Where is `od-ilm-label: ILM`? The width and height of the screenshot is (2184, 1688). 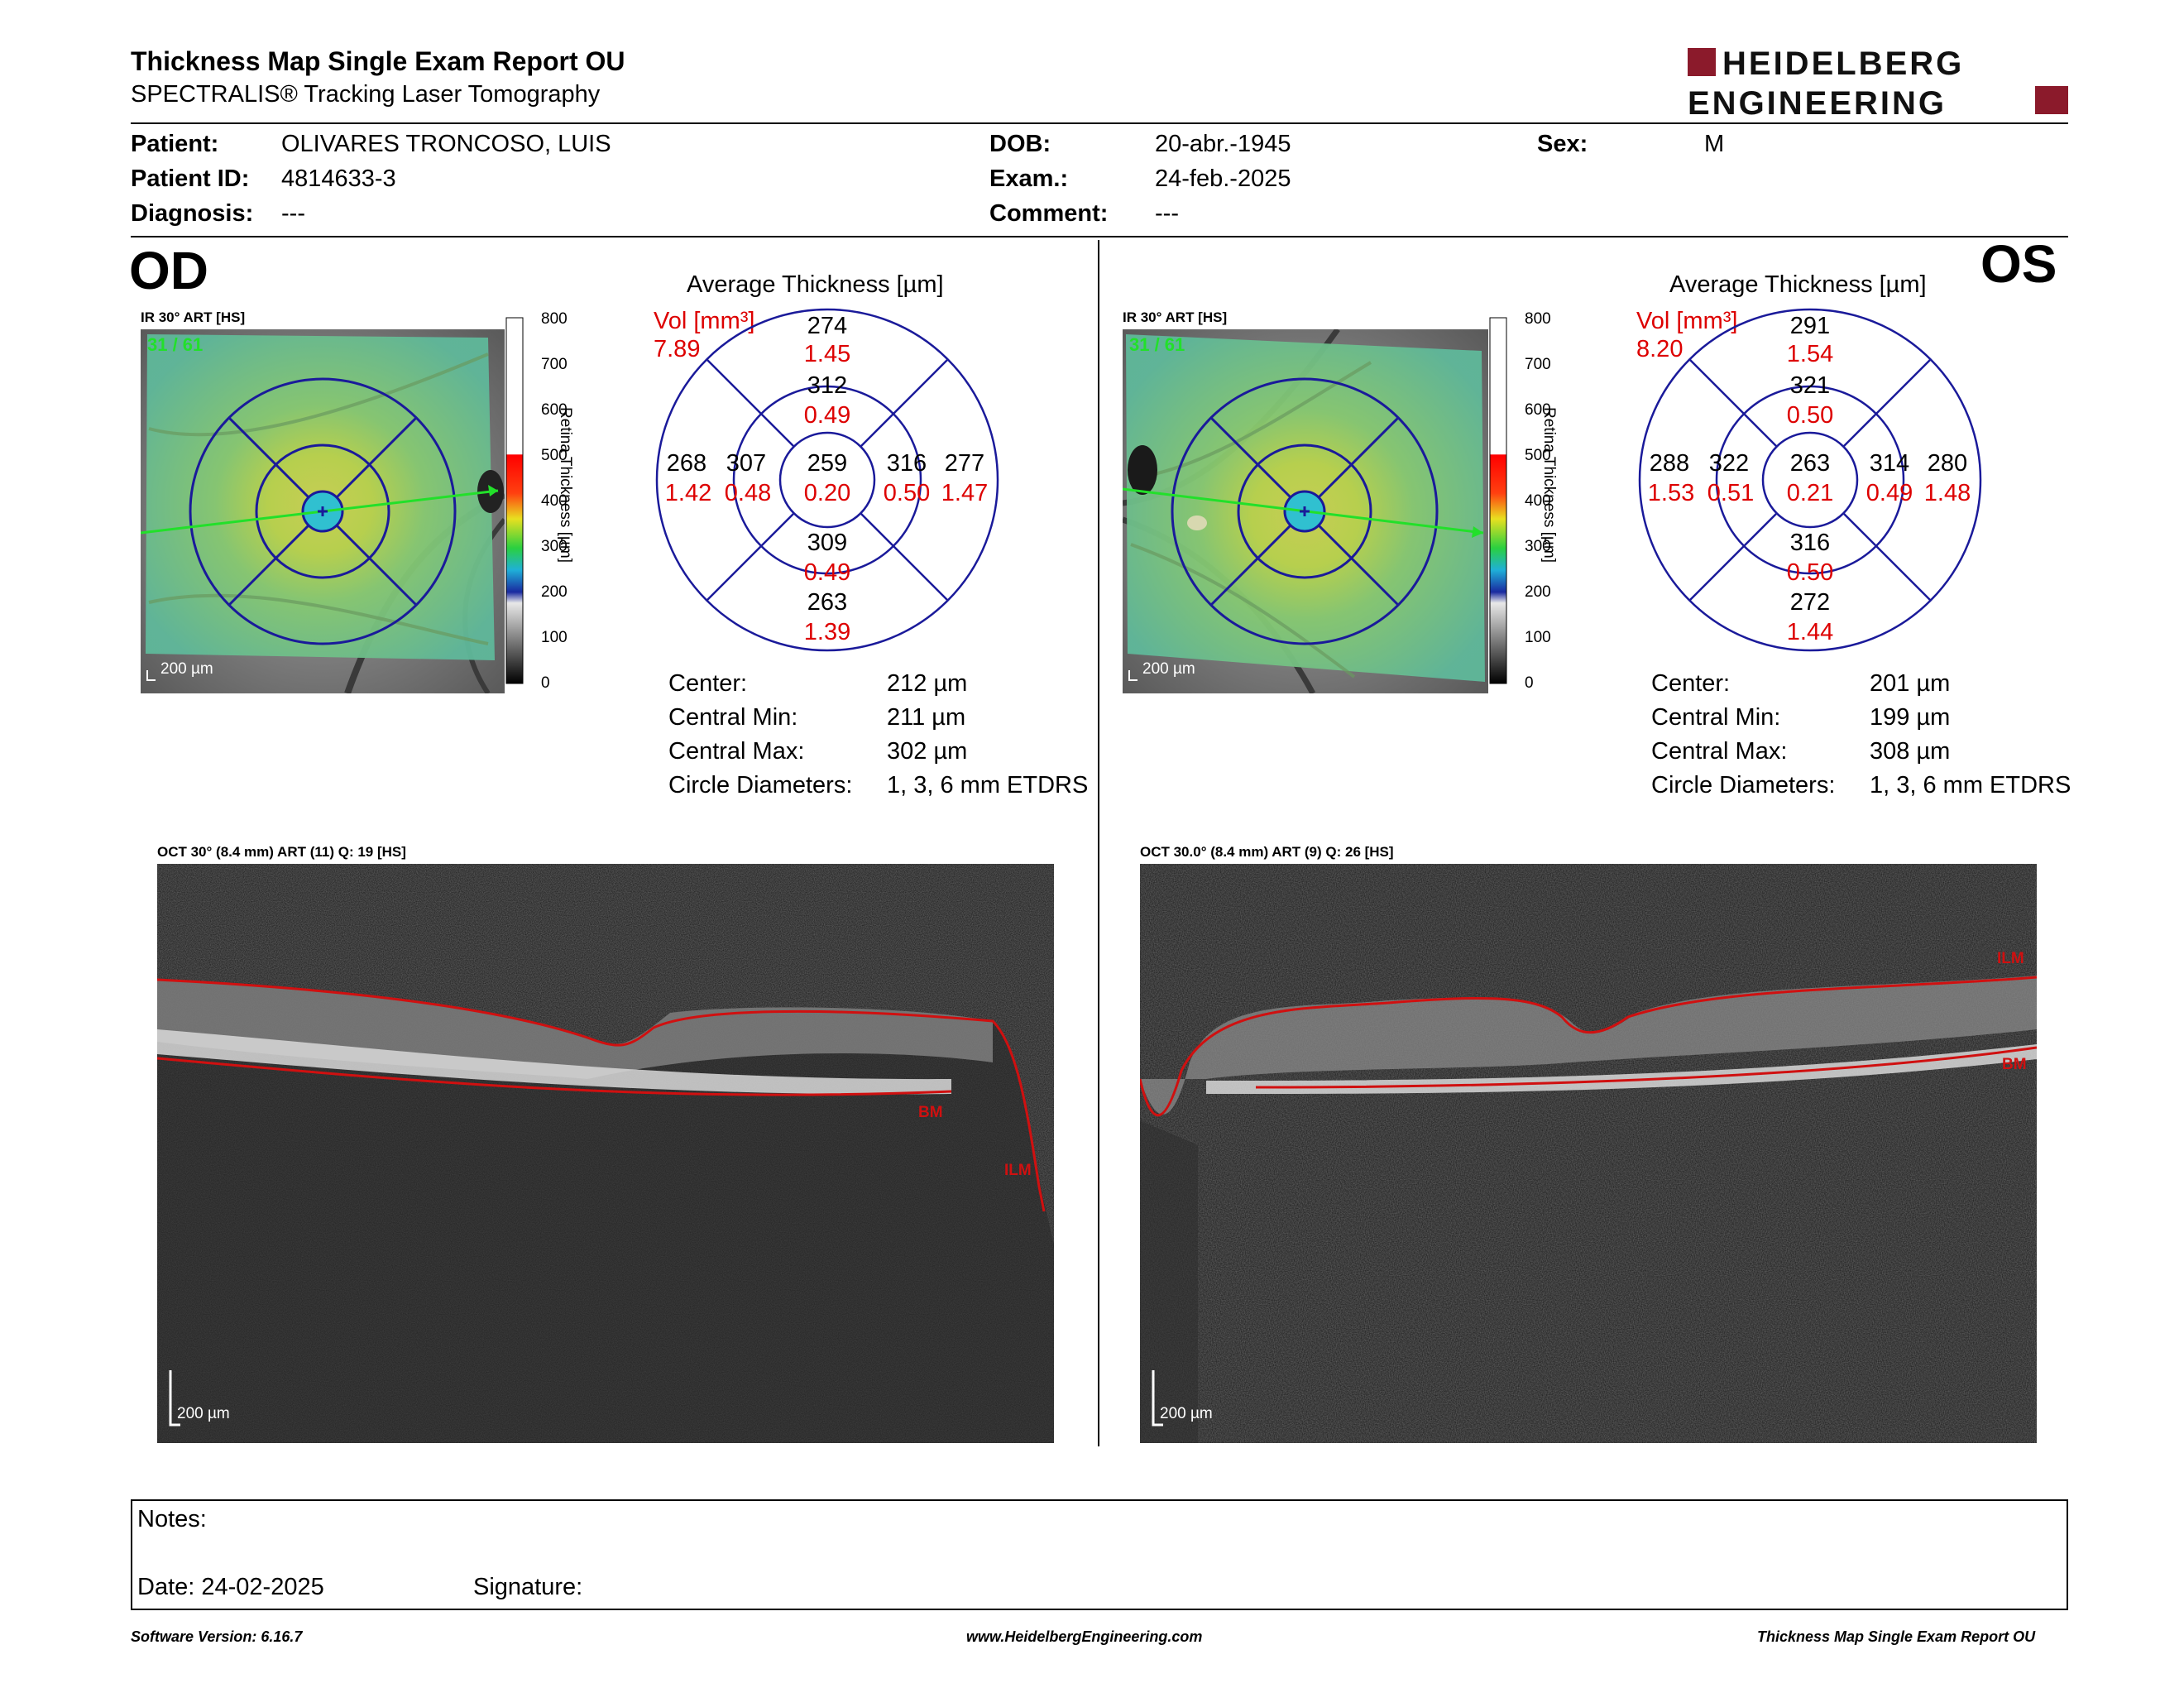 od-ilm-label: ILM is located at coordinates (1018, 1170).